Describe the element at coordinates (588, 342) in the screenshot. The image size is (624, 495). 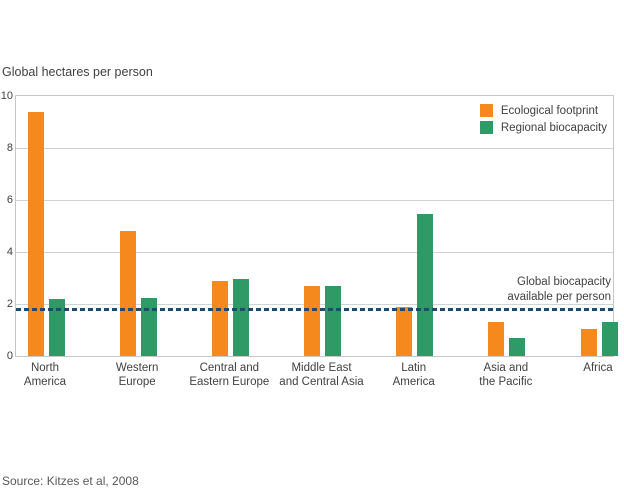
I see `bar-ecological-footprint-africa` at that location.